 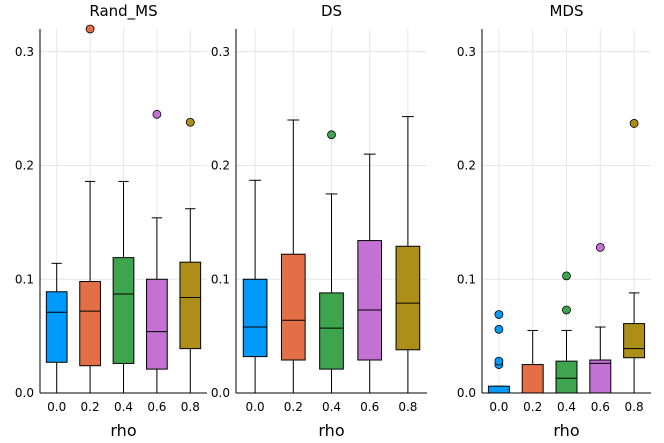 What do you see at coordinates (566, 11) in the screenshot?
I see `panel-title: MDS` at bounding box center [566, 11].